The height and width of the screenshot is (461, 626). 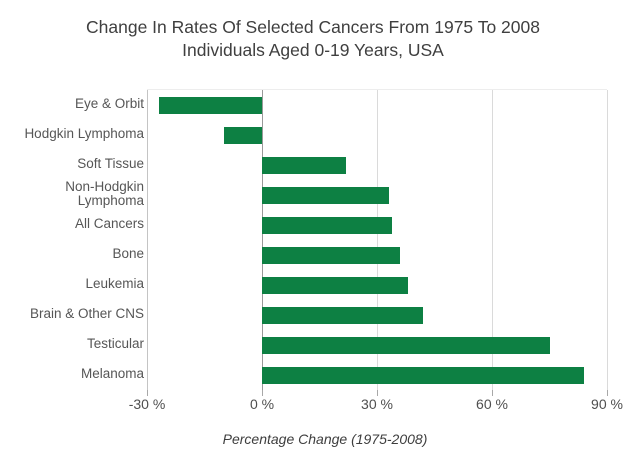 I want to click on chart-title-line-2: Individuals Aged 0-19 Years, USA, so click(x=313, y=50).